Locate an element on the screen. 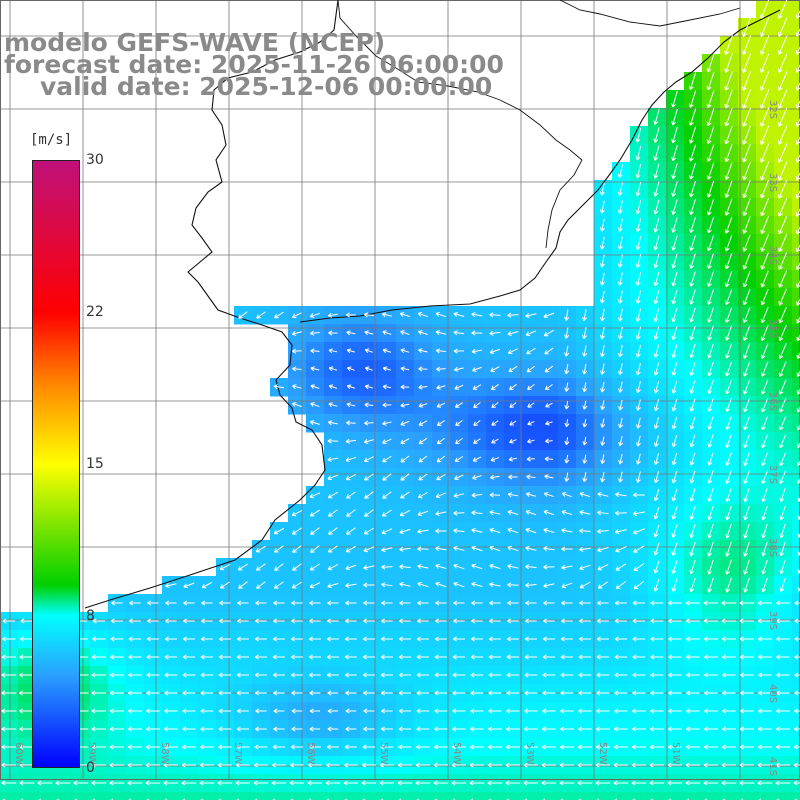 The image size is (800, 800). lat-label: 41S is located at coordinates (772, 766).